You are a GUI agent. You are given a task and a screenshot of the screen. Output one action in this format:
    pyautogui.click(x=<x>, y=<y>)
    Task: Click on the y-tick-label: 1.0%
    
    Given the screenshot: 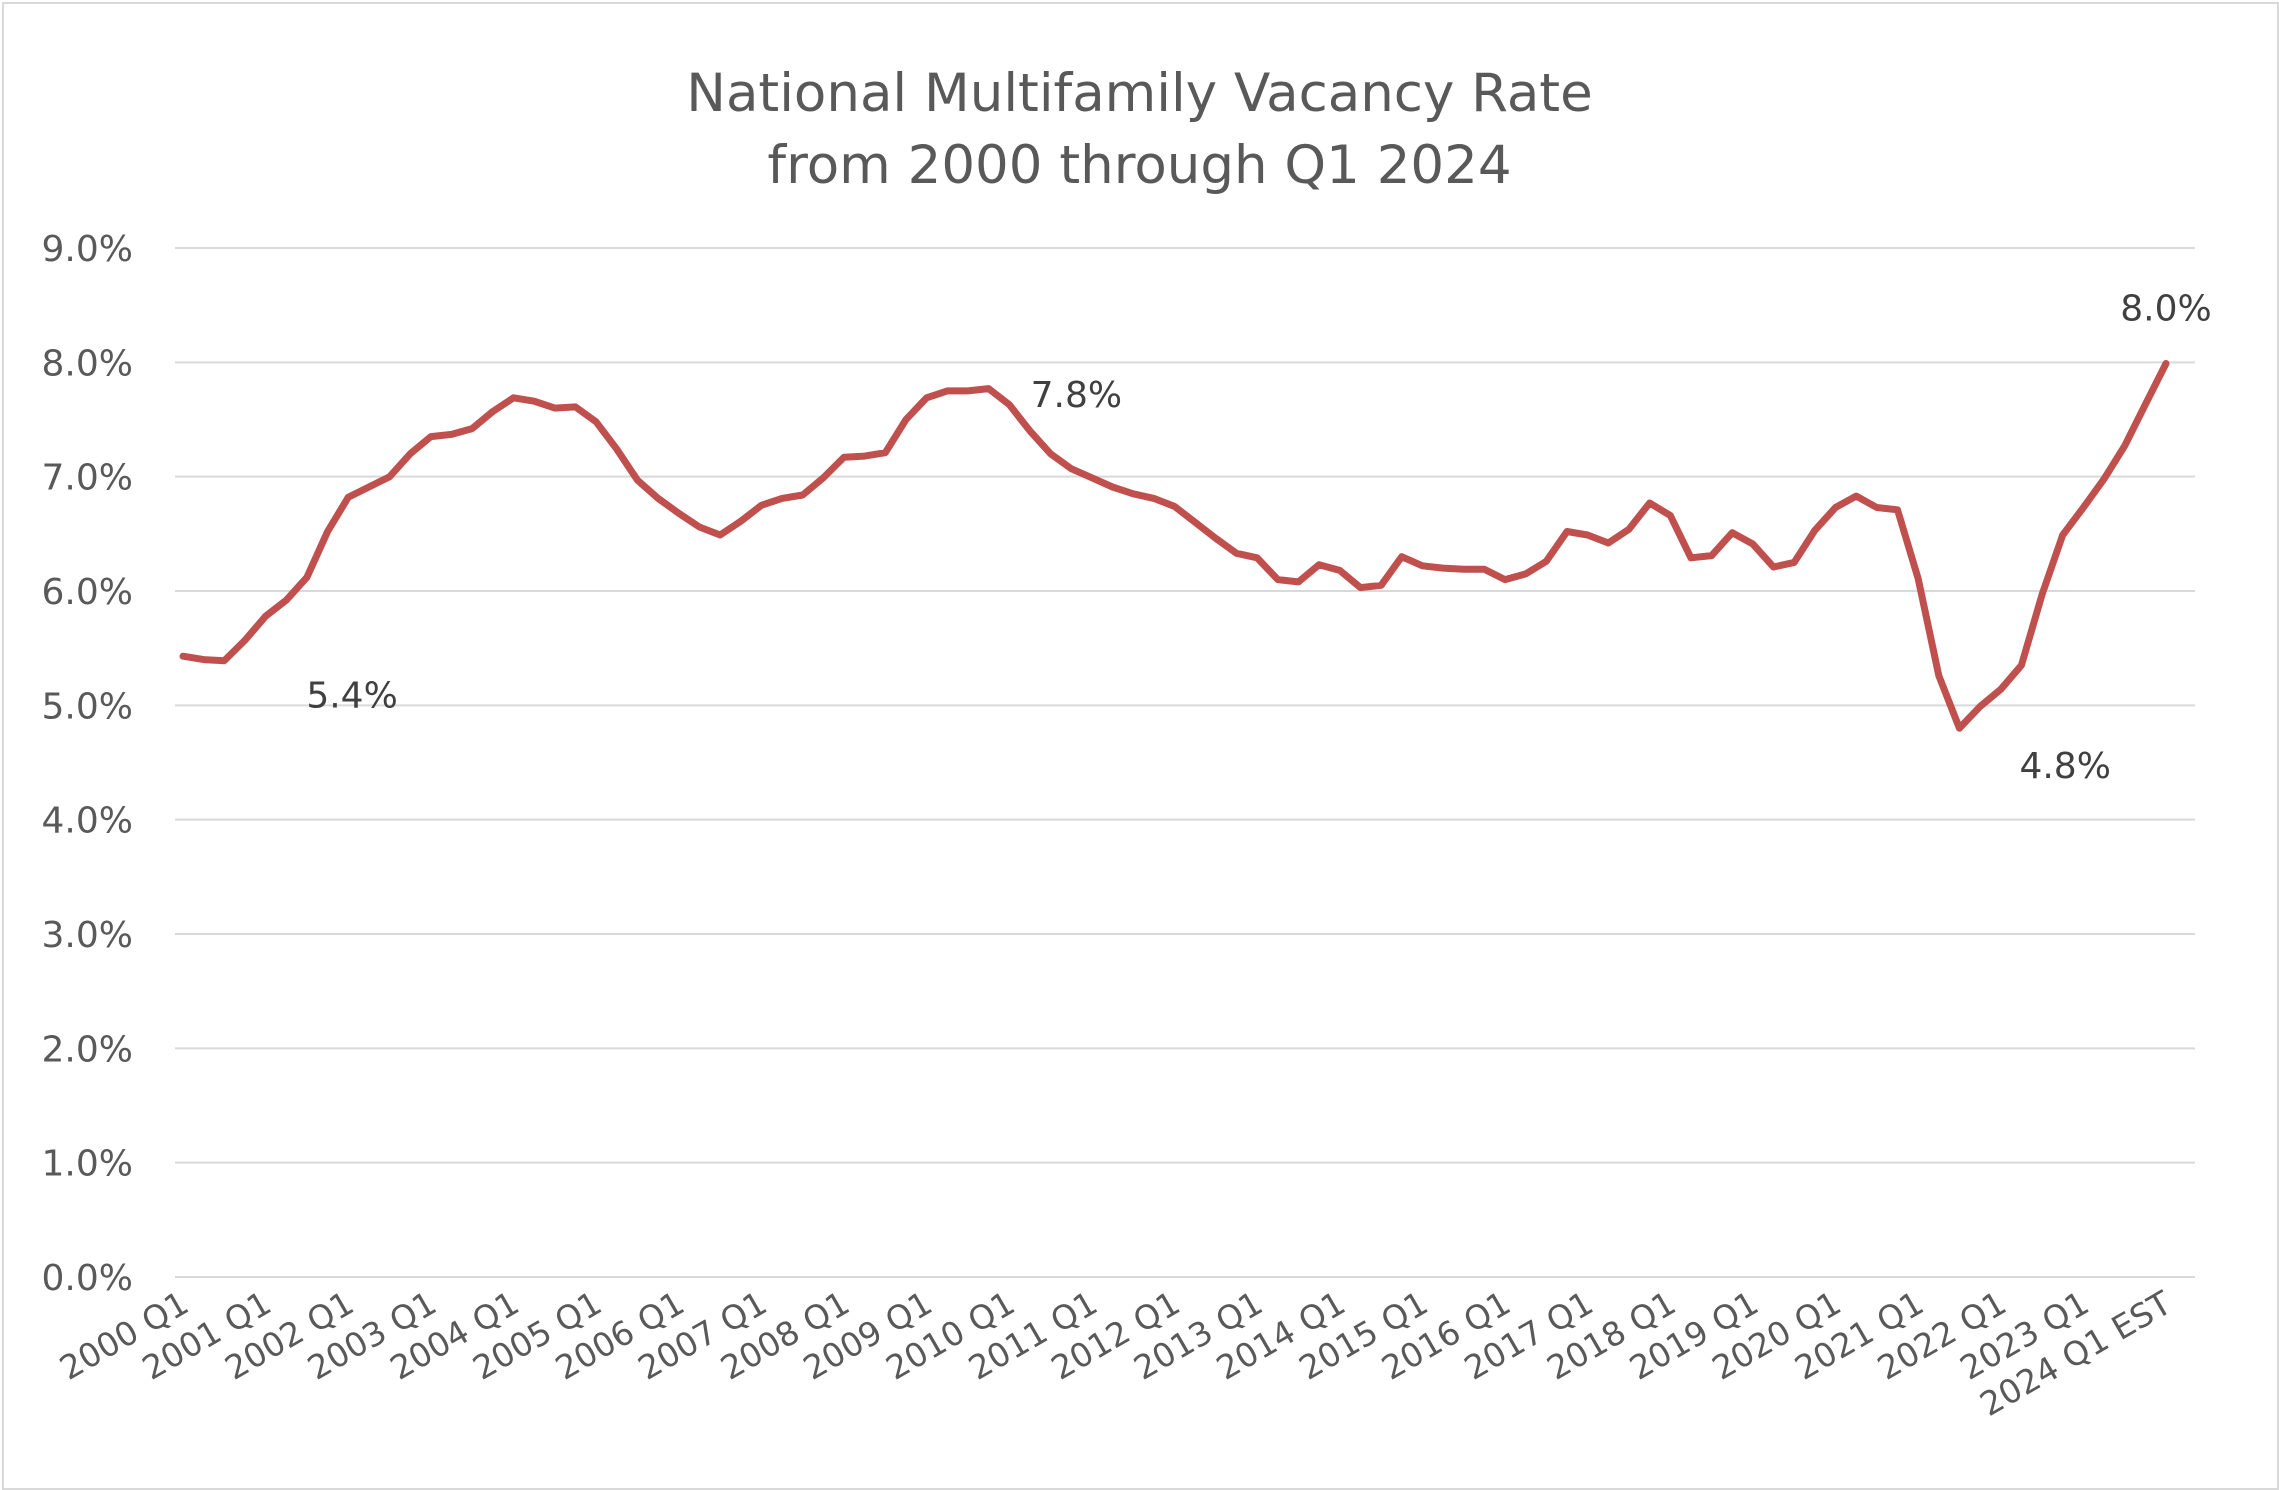 What is the action you would take?
    pyautogui.click(x=87, y=1164)
    